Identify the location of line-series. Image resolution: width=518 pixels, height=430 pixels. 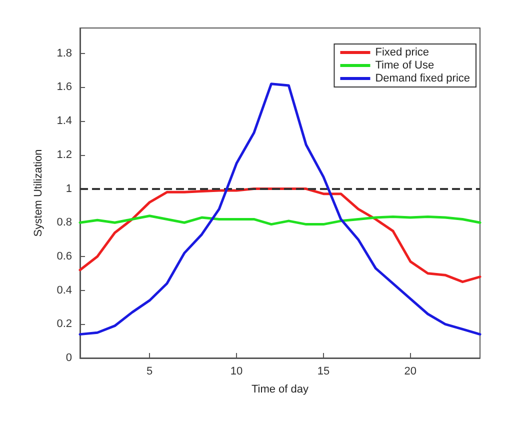
(280, 220).